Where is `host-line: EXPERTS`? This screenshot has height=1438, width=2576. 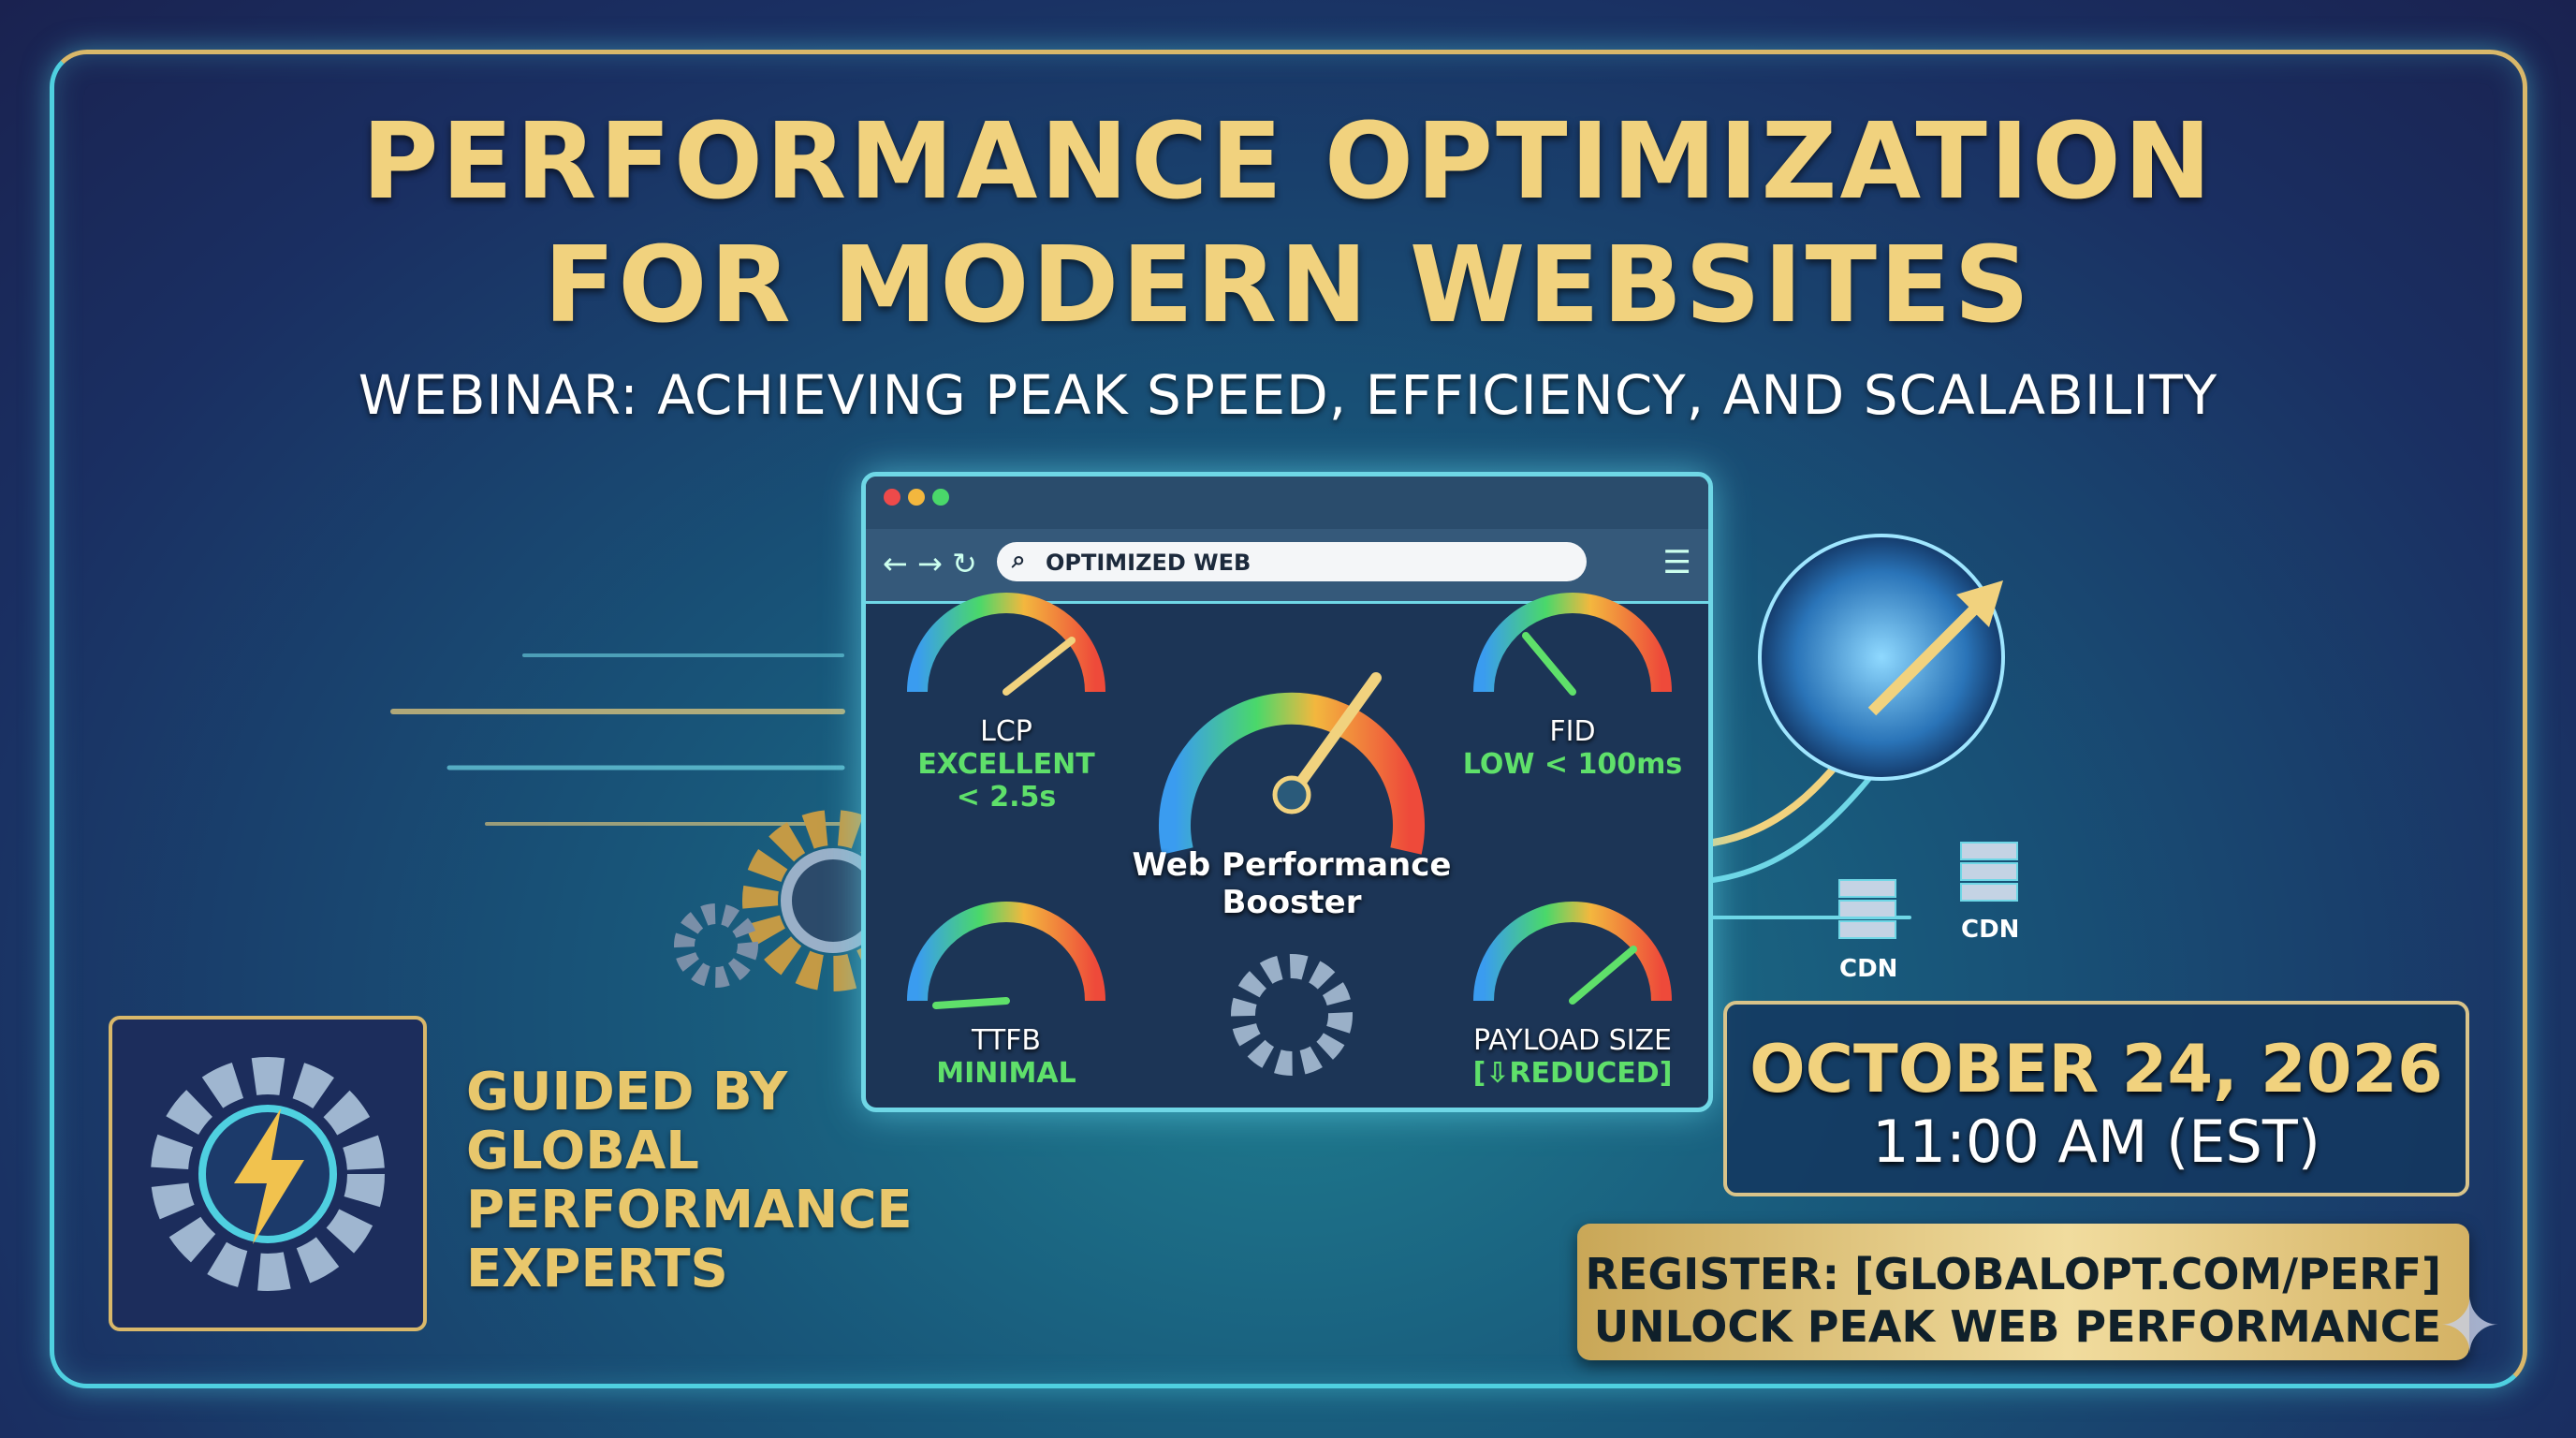 host-line: EXPERTS is located at coordinates (597, 1269).